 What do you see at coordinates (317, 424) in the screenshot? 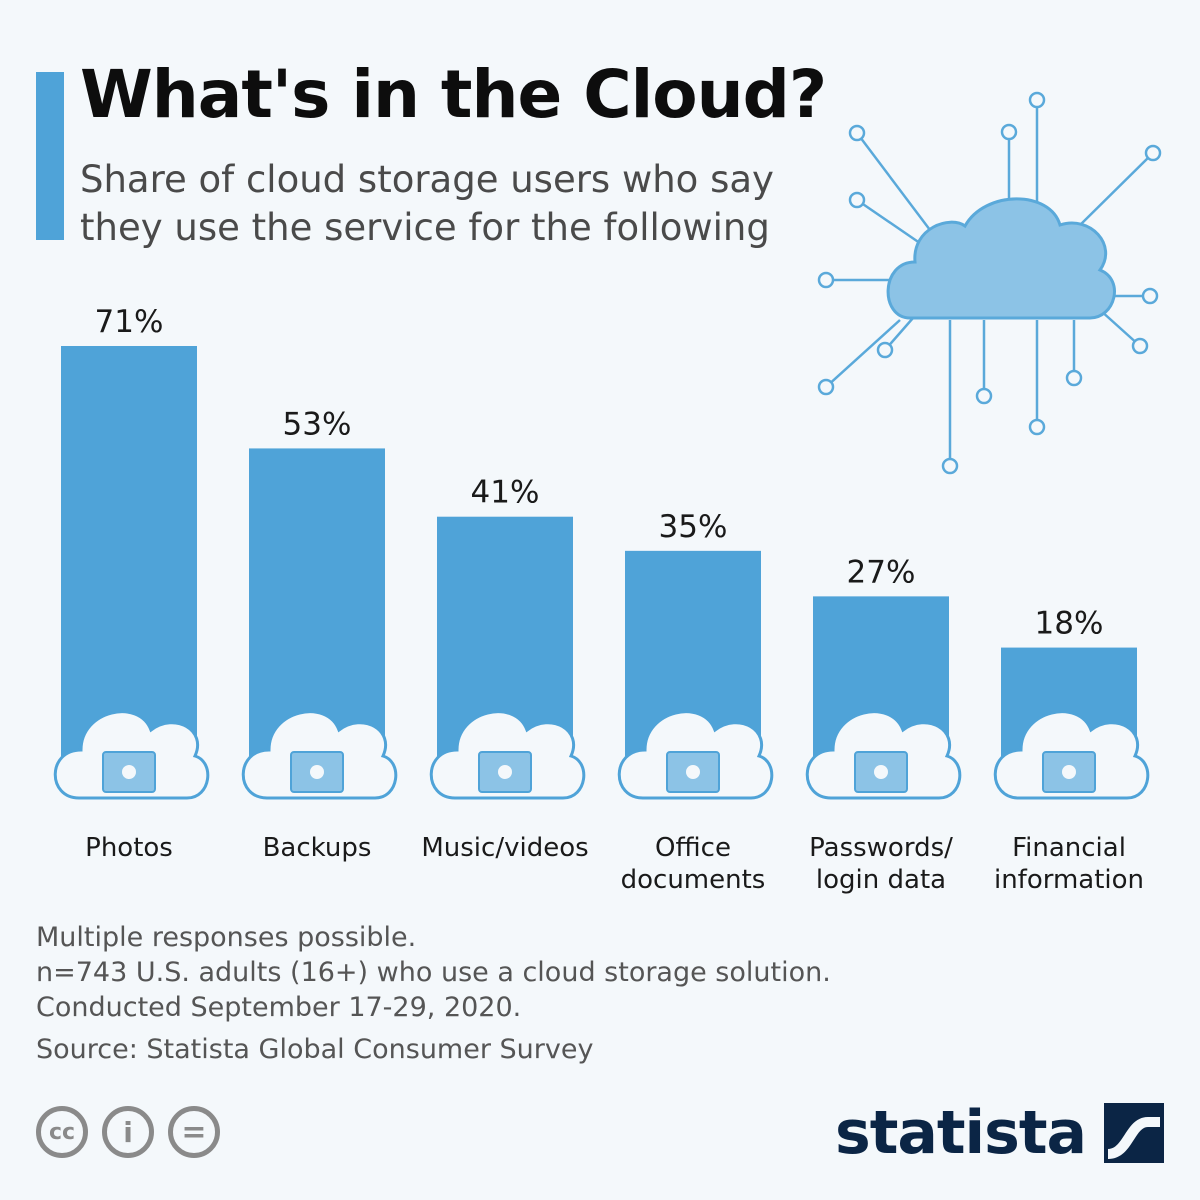
I see `bar-value-label: 53%` at bounding box center [317, 424].